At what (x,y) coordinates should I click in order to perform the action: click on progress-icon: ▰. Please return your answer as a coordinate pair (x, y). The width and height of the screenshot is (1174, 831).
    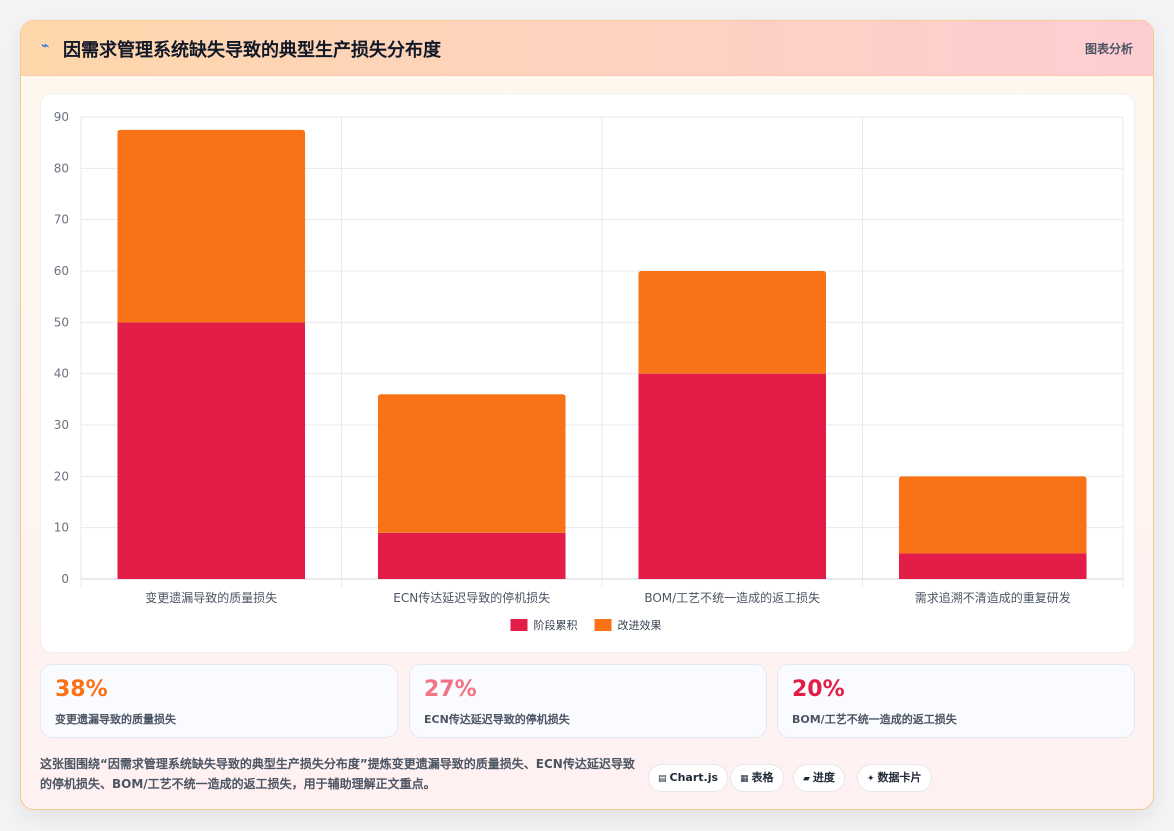
    Looking at the image, I should click on (806, 779).